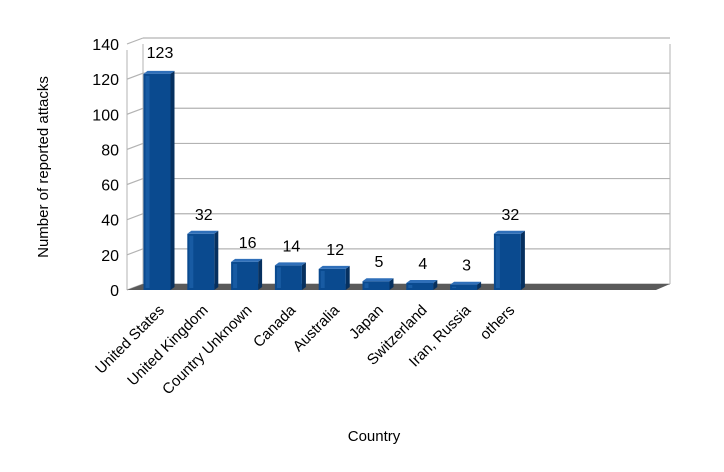  What do you see at coordinates (105, 45) in the screenshot?
I see `y-tick-label: 140` at bounding box center [105, 45].